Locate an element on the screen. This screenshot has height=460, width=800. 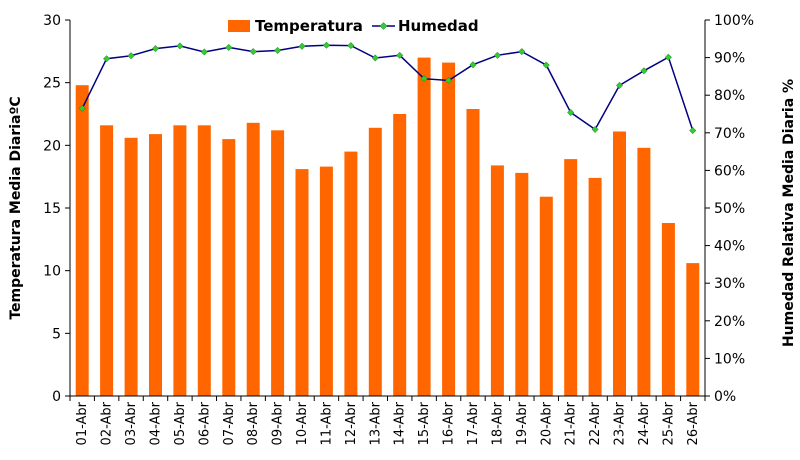
bar-temperatura-07-Abr is located at coordinates (229, 267).